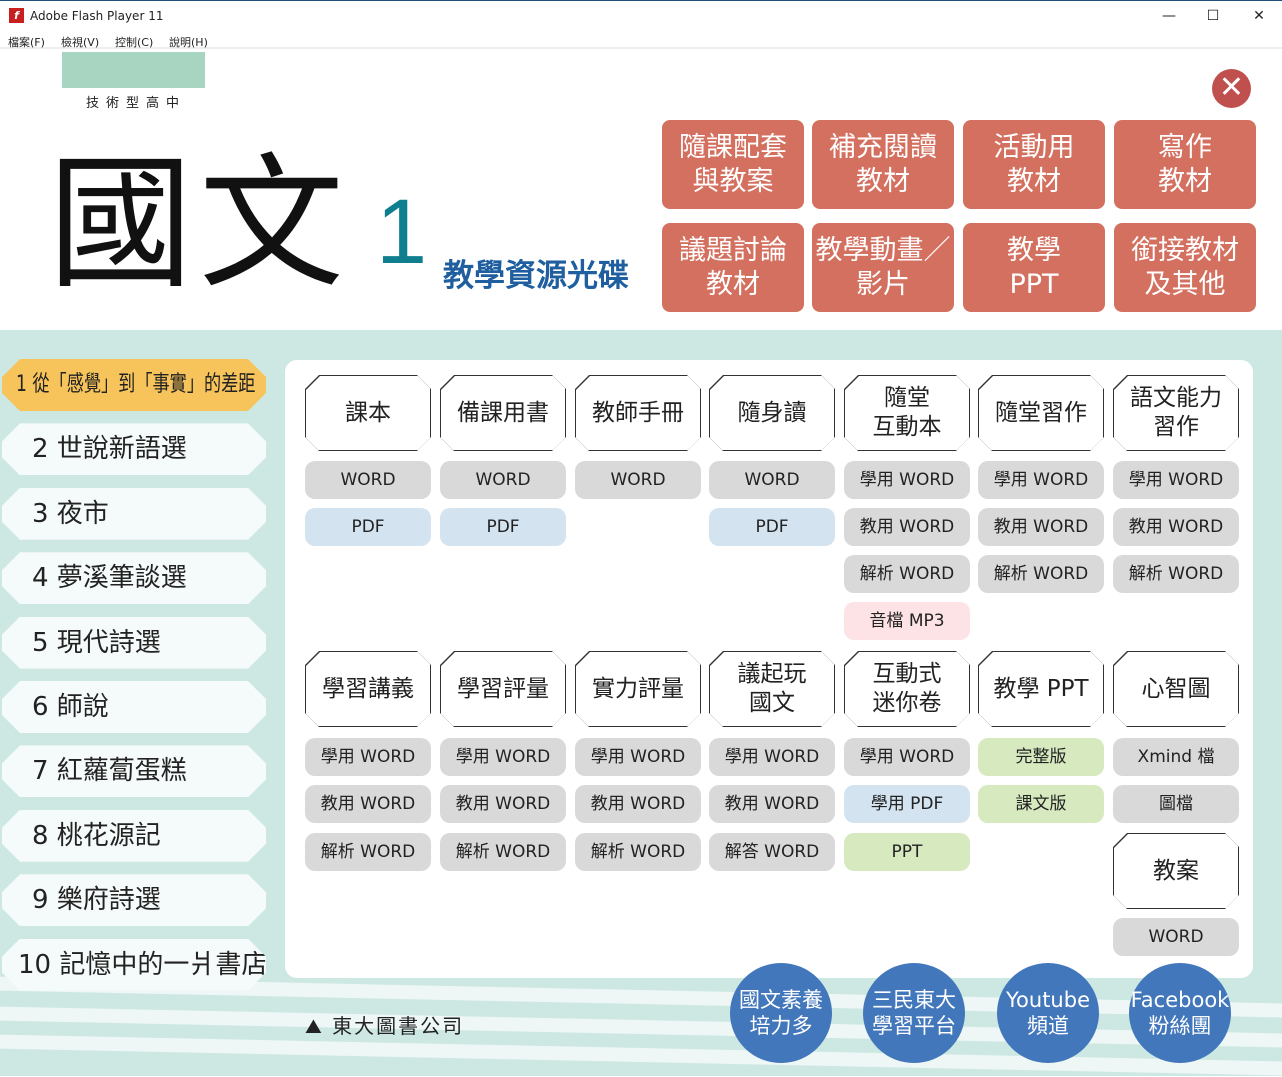 The height and width of the screenshot is (1077, 1282). I want to click on lesson-label: 2 世說新語選, so click(109, 449).